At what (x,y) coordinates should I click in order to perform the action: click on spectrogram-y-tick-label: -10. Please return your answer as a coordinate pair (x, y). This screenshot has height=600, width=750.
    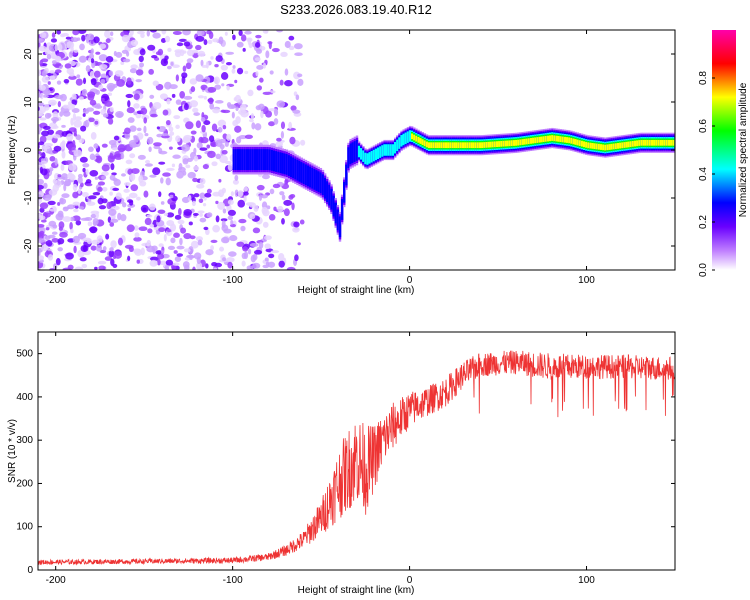
    Looking at the image, I should click on (28, 197).